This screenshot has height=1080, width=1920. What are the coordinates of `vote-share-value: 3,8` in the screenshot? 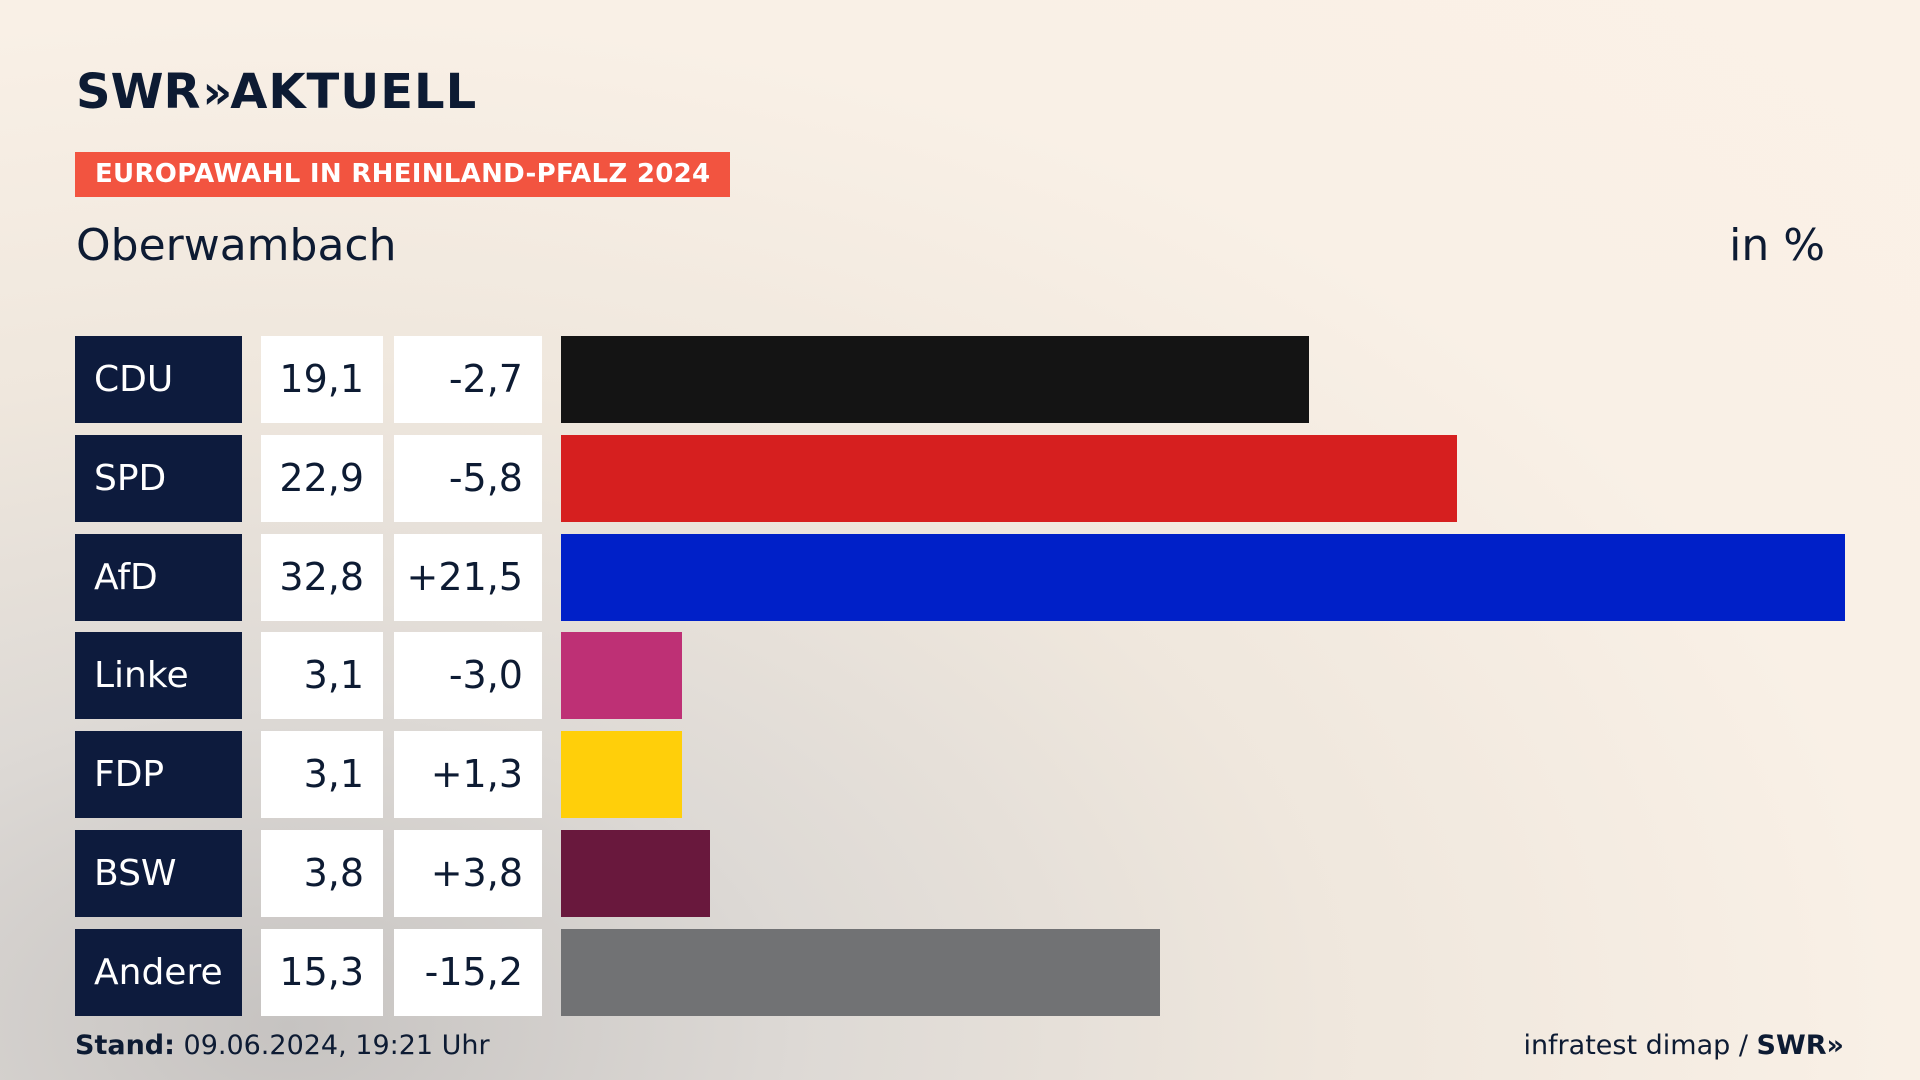 It's located at (322, 873).